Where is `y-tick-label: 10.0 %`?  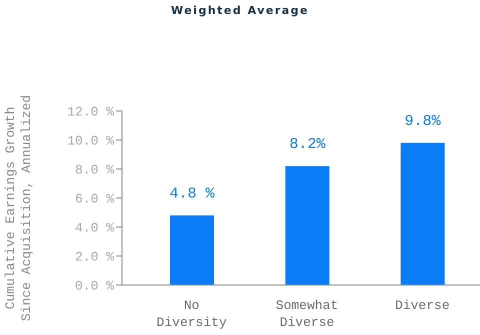 y-tick-label: 10.0 % is located at coordinates (90, 141).